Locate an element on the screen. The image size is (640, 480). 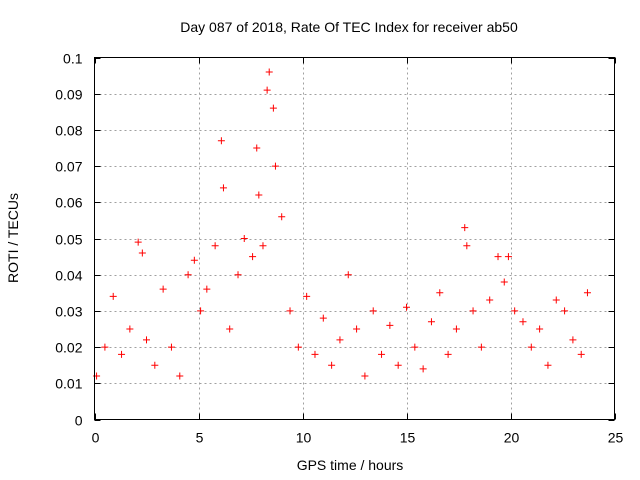
y-tick-label: 0.01 is located at coordinates (68, 384).